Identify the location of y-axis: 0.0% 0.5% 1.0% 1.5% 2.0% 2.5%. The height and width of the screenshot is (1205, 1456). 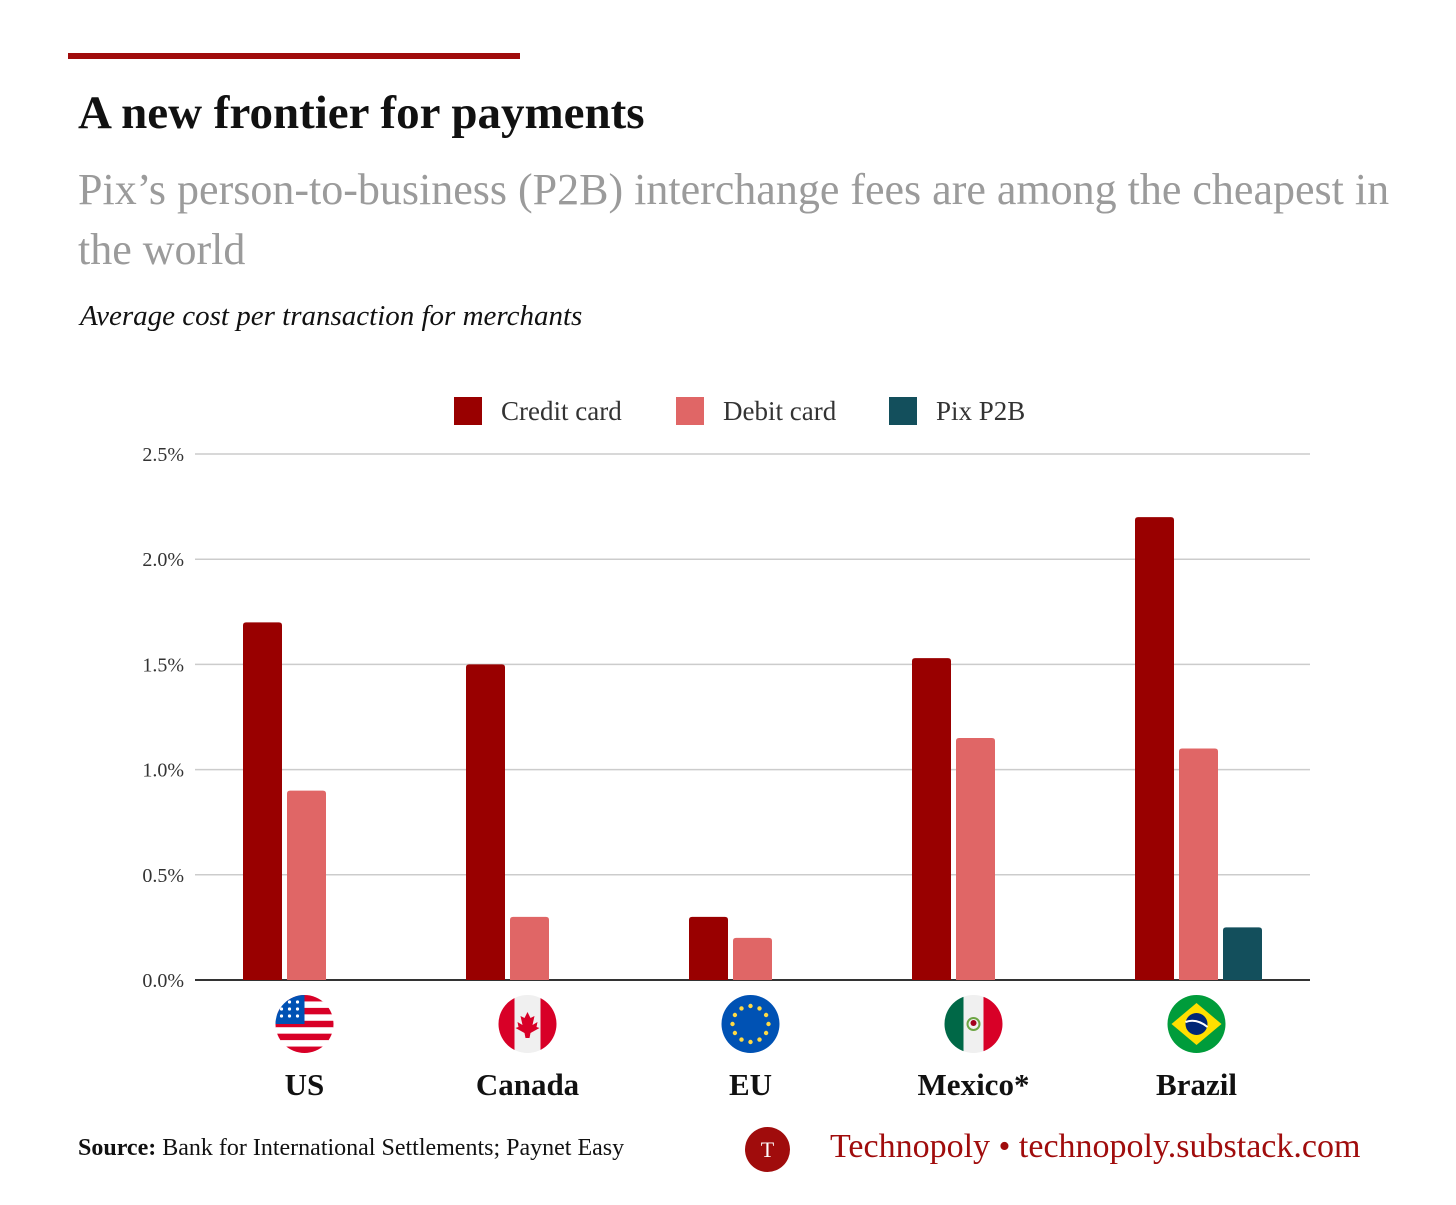
(163, 718).